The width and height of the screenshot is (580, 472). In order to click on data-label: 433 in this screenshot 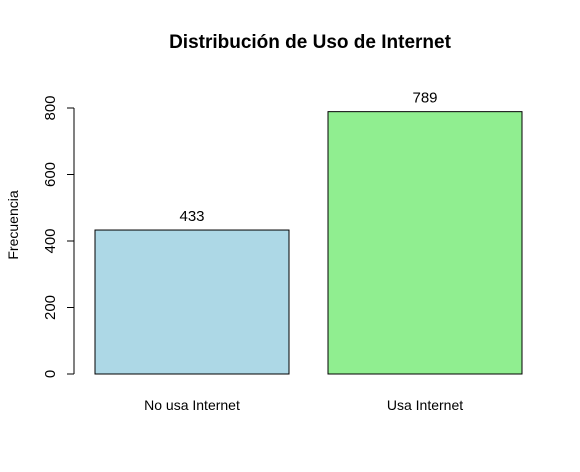, I will do `click(191, 216)`.